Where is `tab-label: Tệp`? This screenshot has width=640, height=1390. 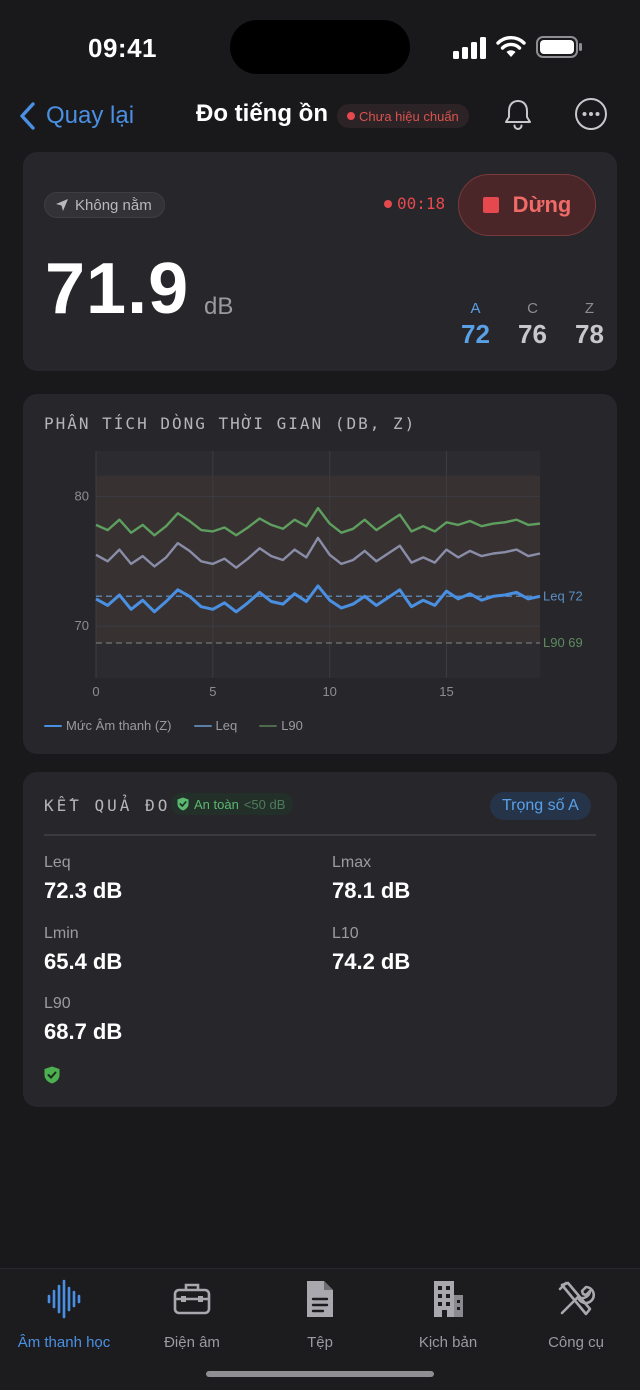
tab-label: Tệp is located at coordinates (320, 1342).